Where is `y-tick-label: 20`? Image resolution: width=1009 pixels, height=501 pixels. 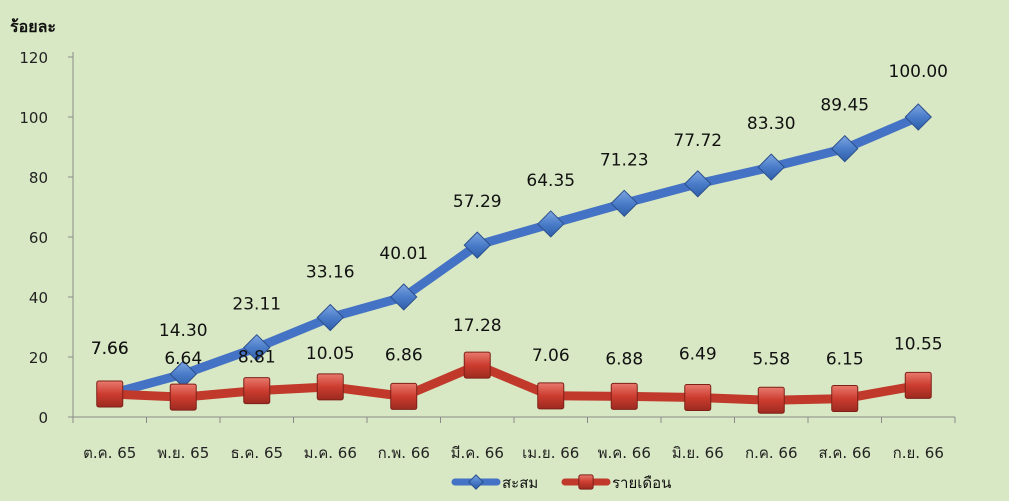
y-tick-label: 20 is located at coordinates (38, 358).